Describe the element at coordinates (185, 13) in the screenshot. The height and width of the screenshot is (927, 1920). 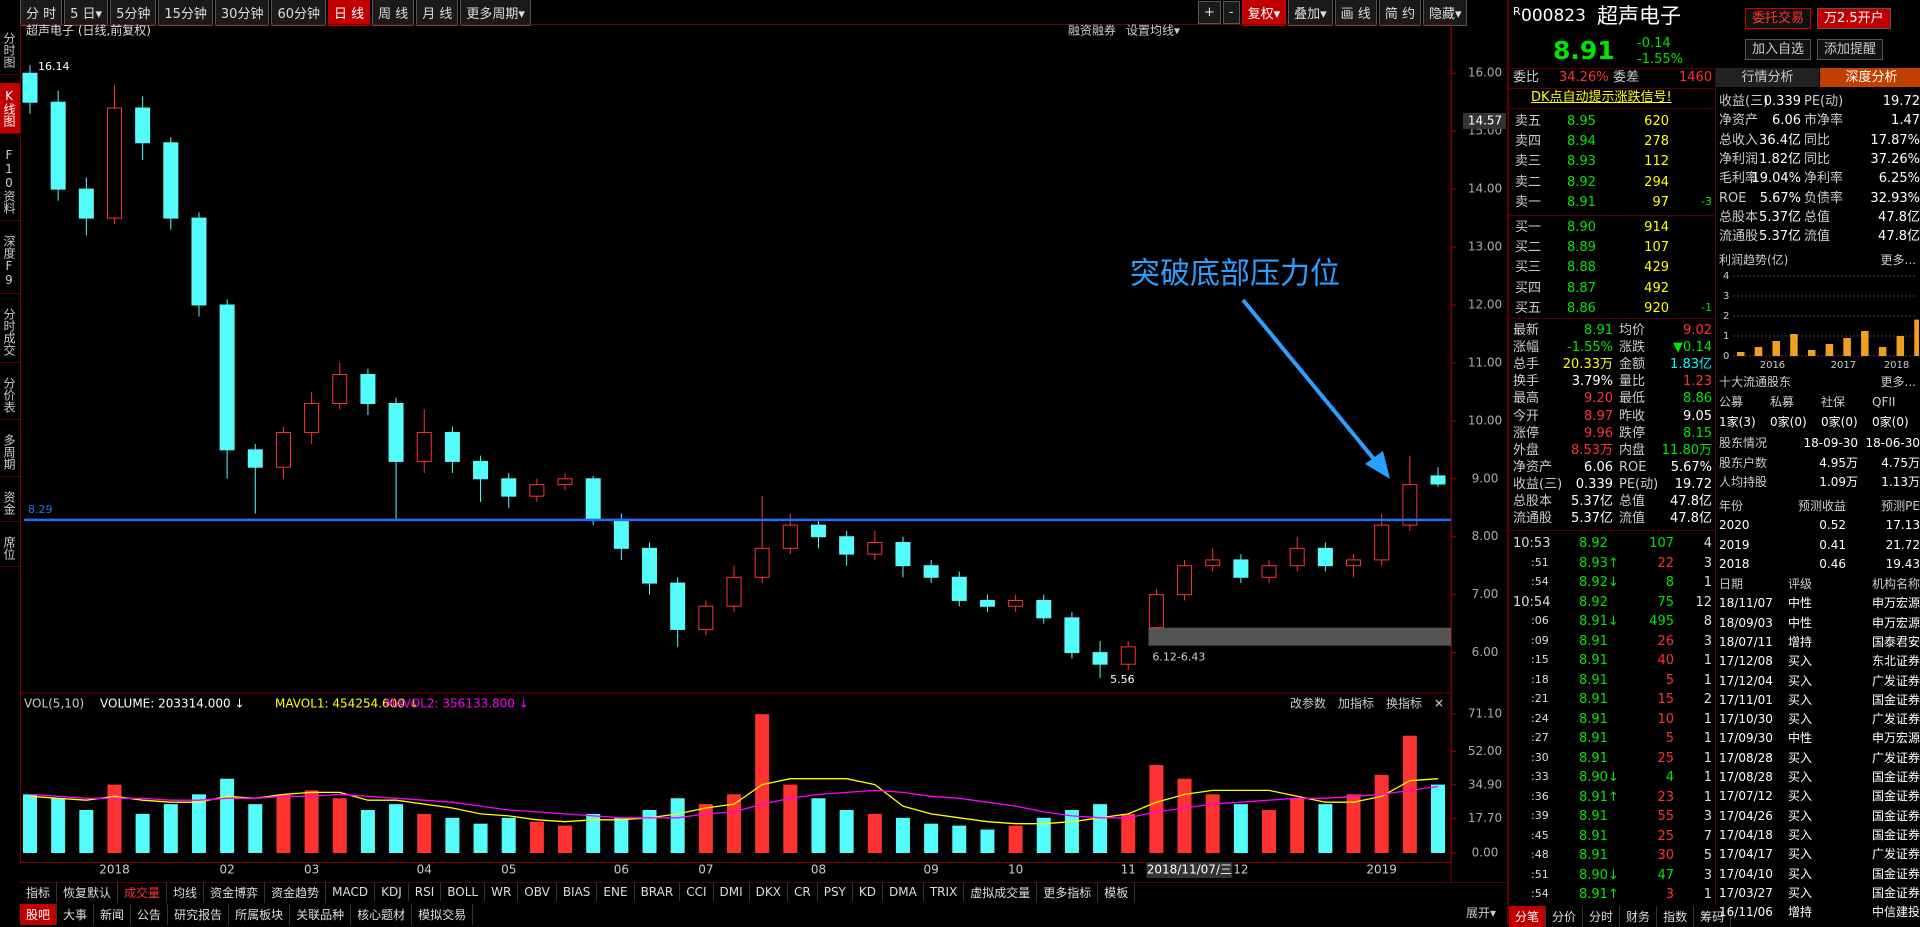
I see `period-button: 15分钟` at that location.